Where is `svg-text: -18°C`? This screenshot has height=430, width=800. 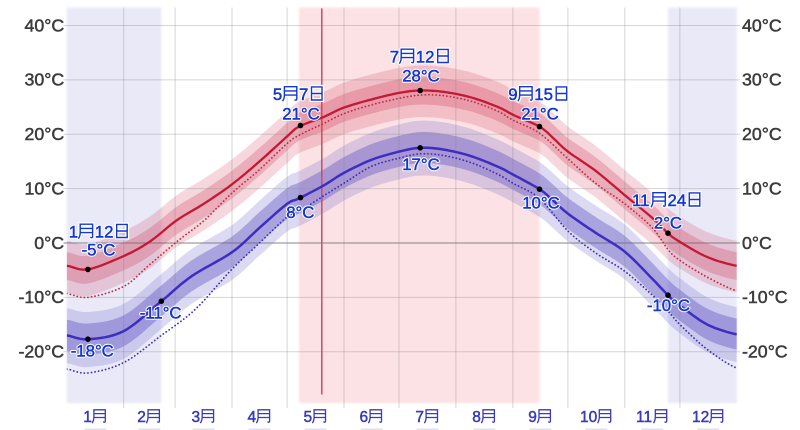
svg-text: -18°C is located at coordinates (92, 350).